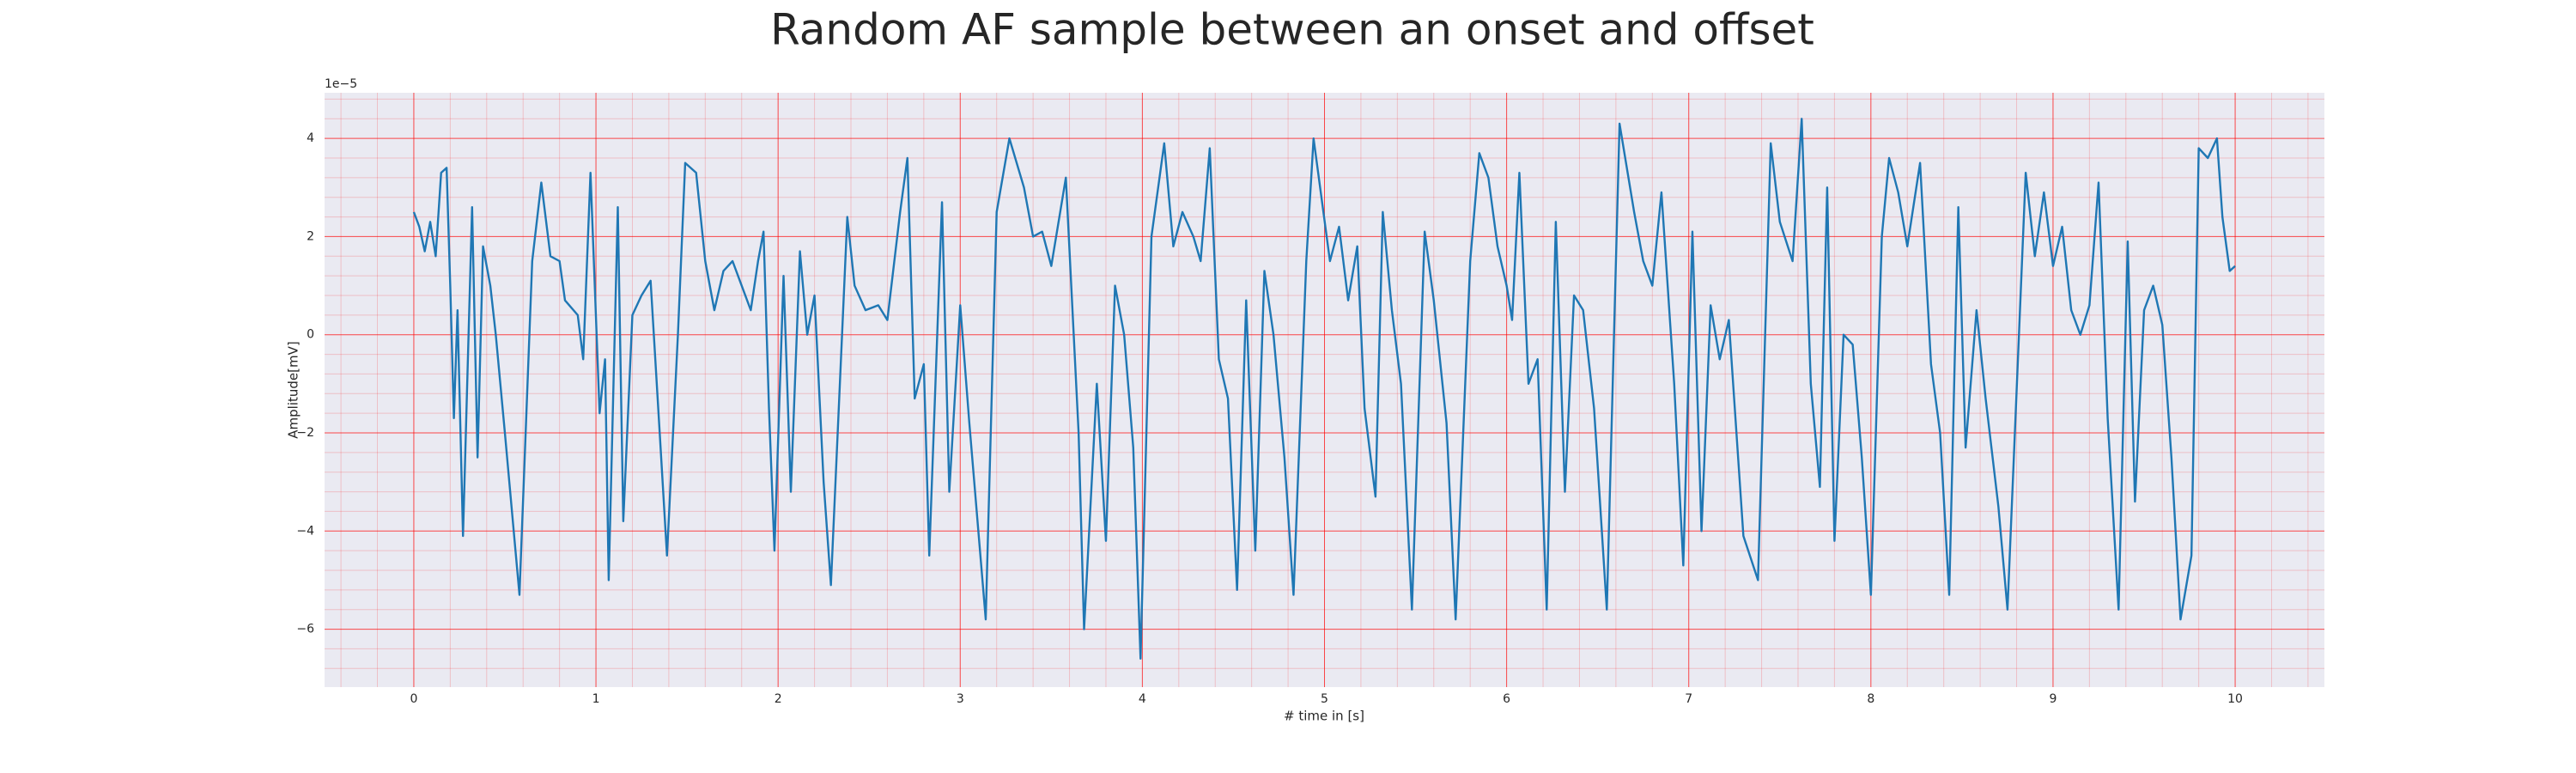  What do you see at coordinates (413, 699) in the screenshot?
I see `x-tick-label: 0` at bounding box center [413, 699].